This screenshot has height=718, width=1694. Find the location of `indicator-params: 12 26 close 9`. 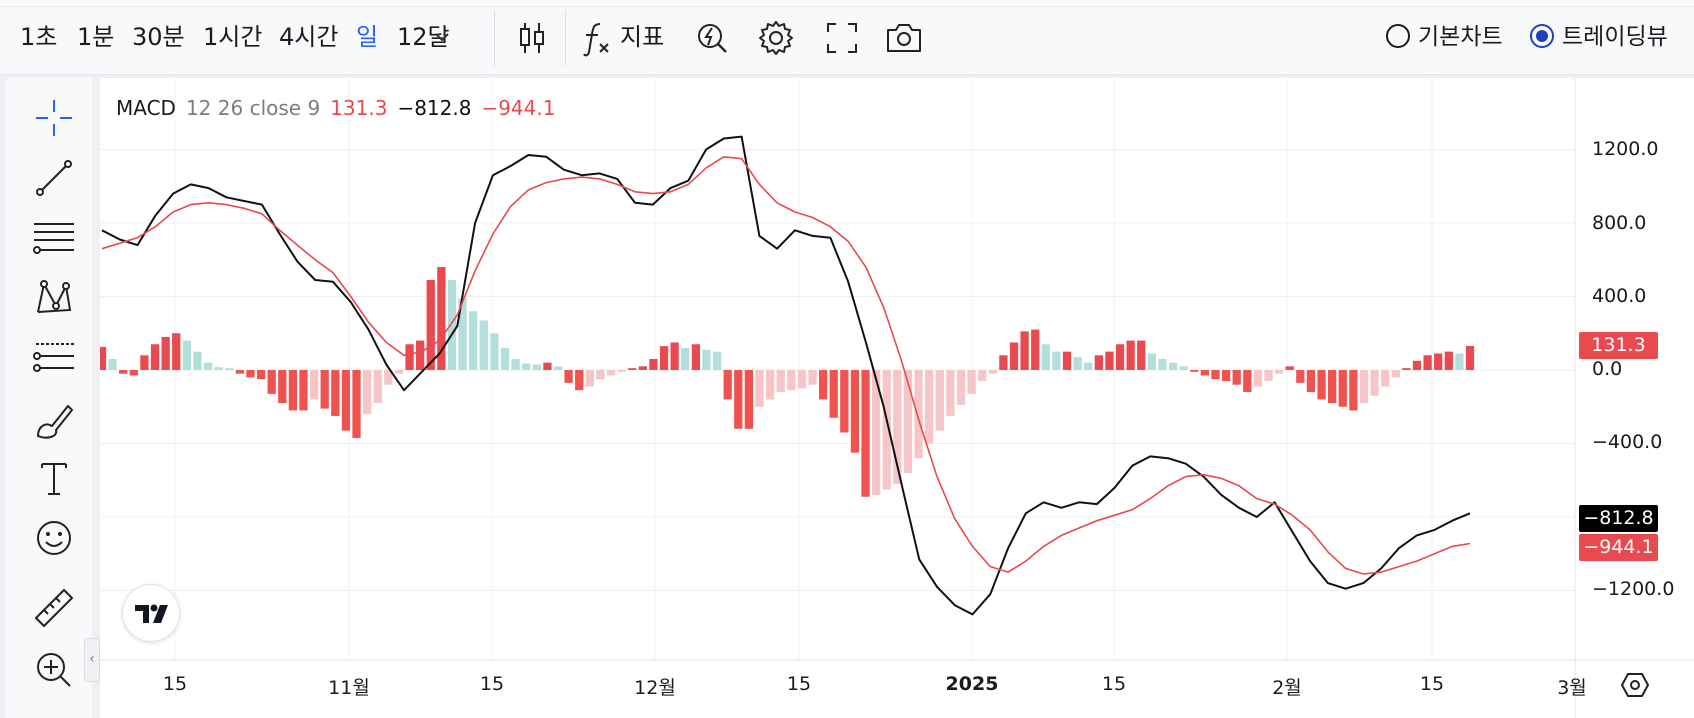

indicator-params: 12 26 close 9 is located at coordinates (253, 108).